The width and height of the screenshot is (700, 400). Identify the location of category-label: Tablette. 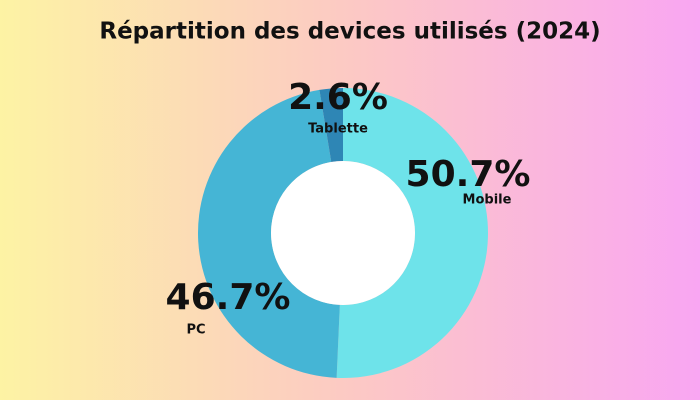
(338, 129).